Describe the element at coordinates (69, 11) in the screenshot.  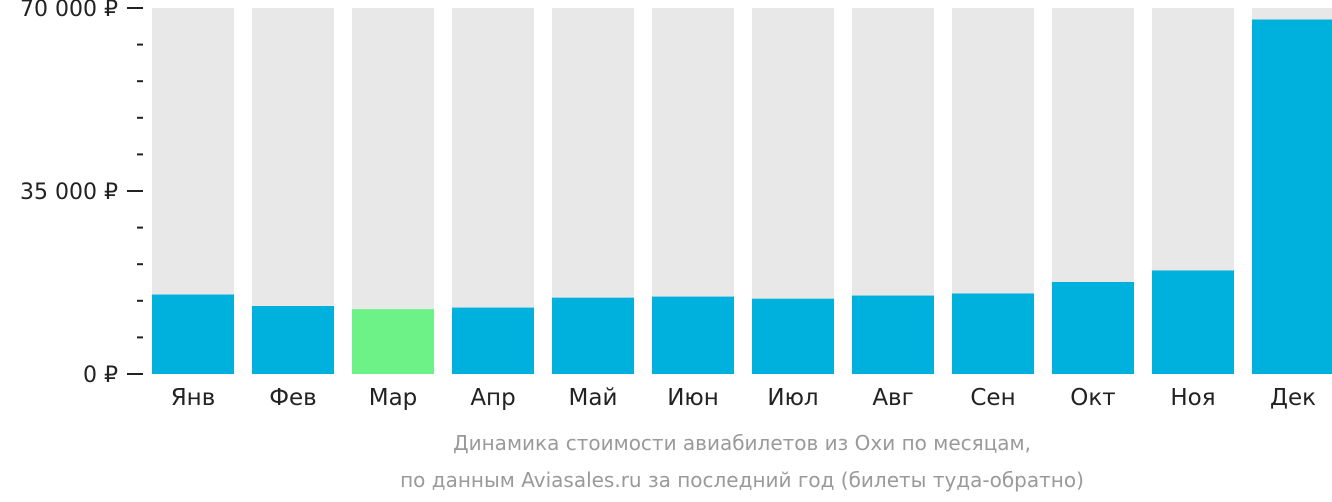
I see `y-tick-label: 70 000 ₽` at that location.